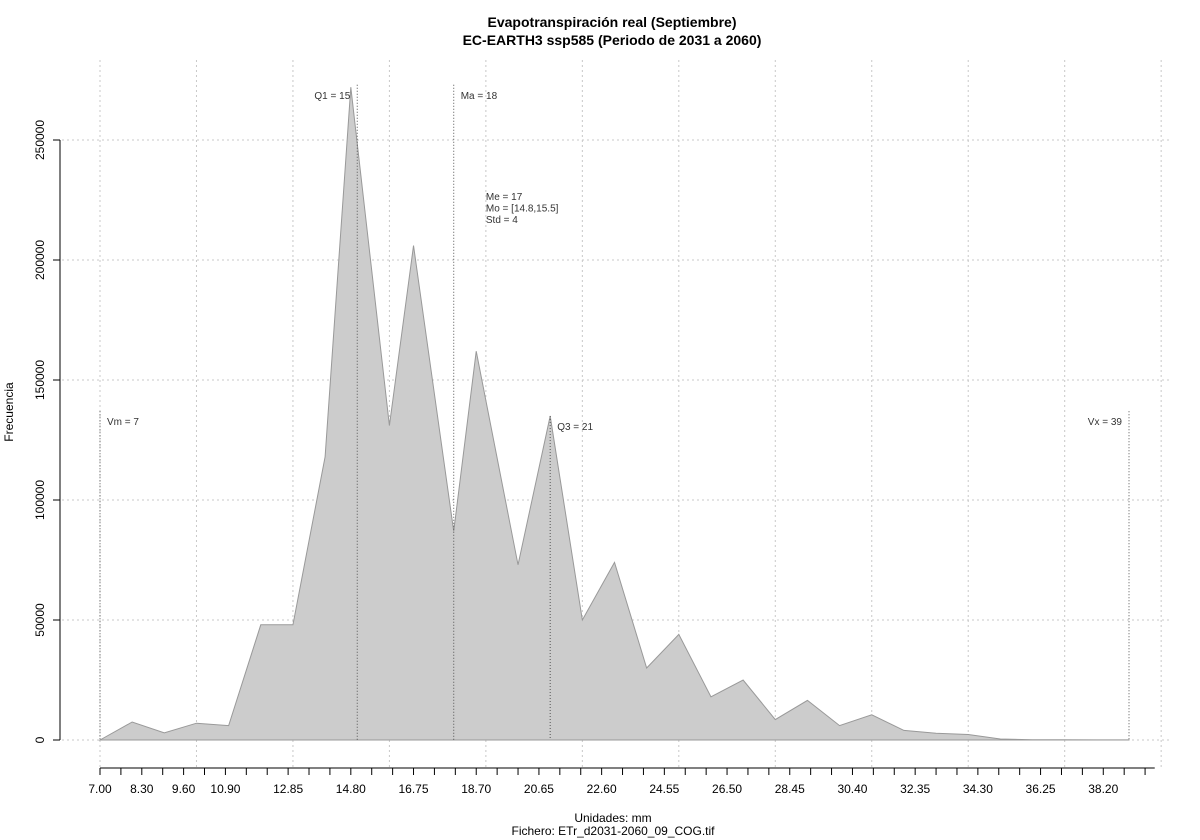 Image resolution: width=1200 pixels, height=840 pixels. What do you see at coordinates (602, 789) in the screenshot?
I see `x-tick-label-9: 22.60` at bounding box center [602, 789].